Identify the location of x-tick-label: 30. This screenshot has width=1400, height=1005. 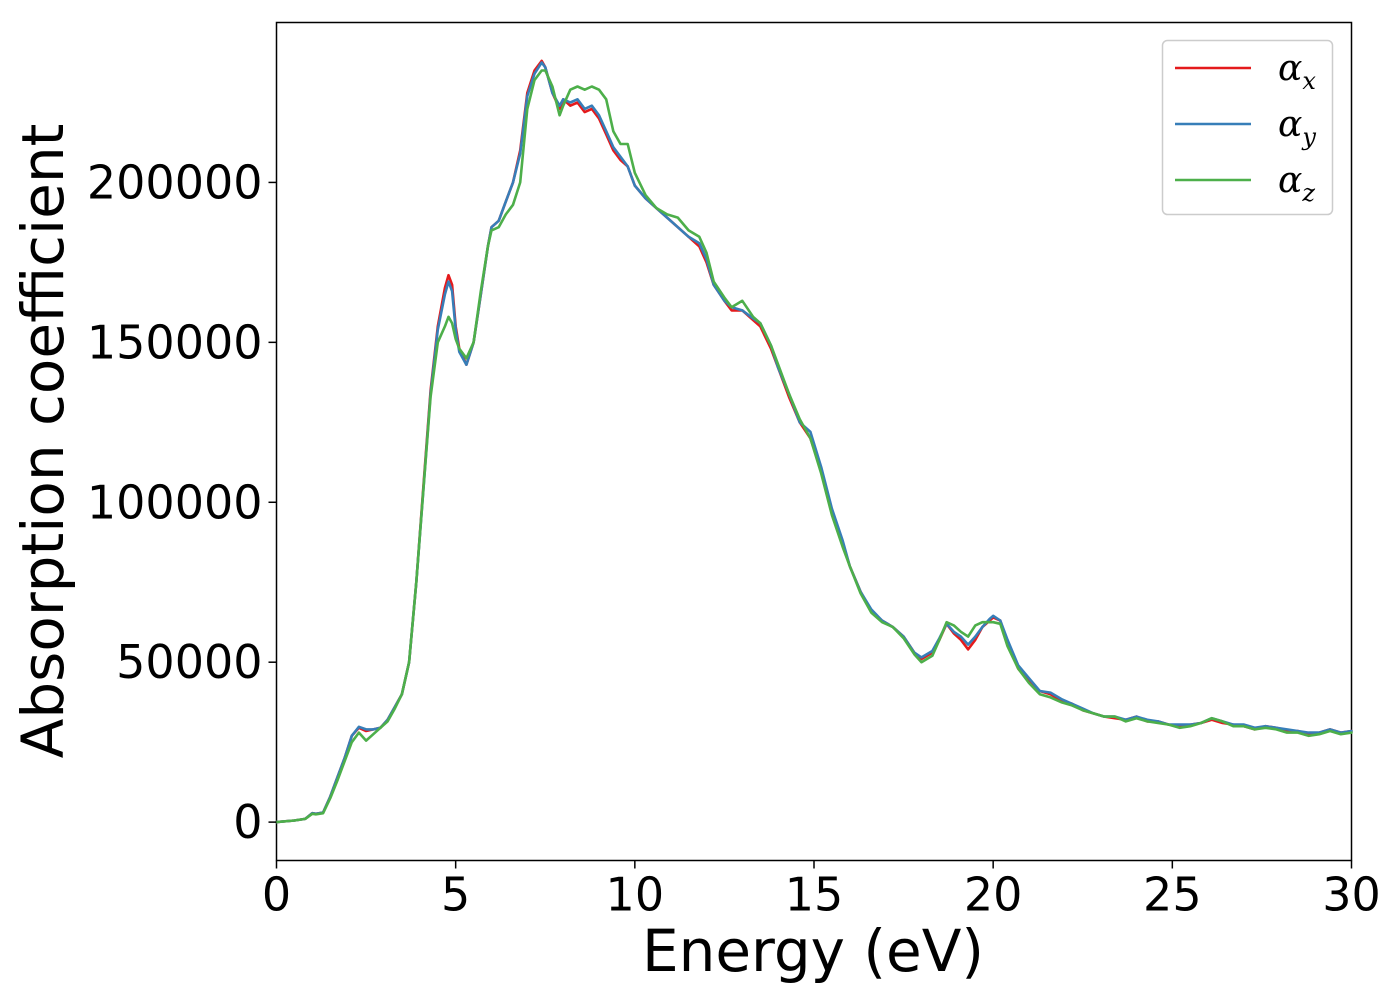
(1351, 895).